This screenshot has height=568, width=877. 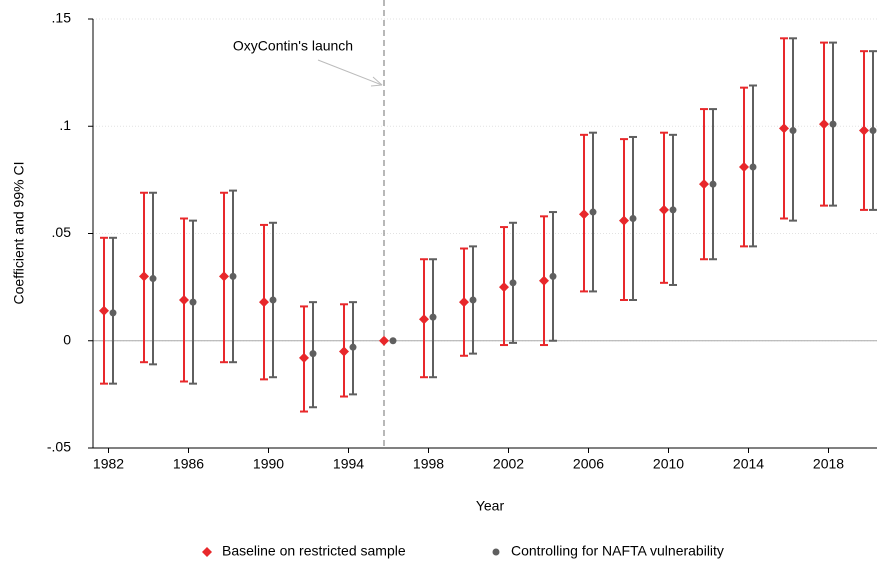 I want to click on x-tick-label: 1982, so click(x=108, y=464).